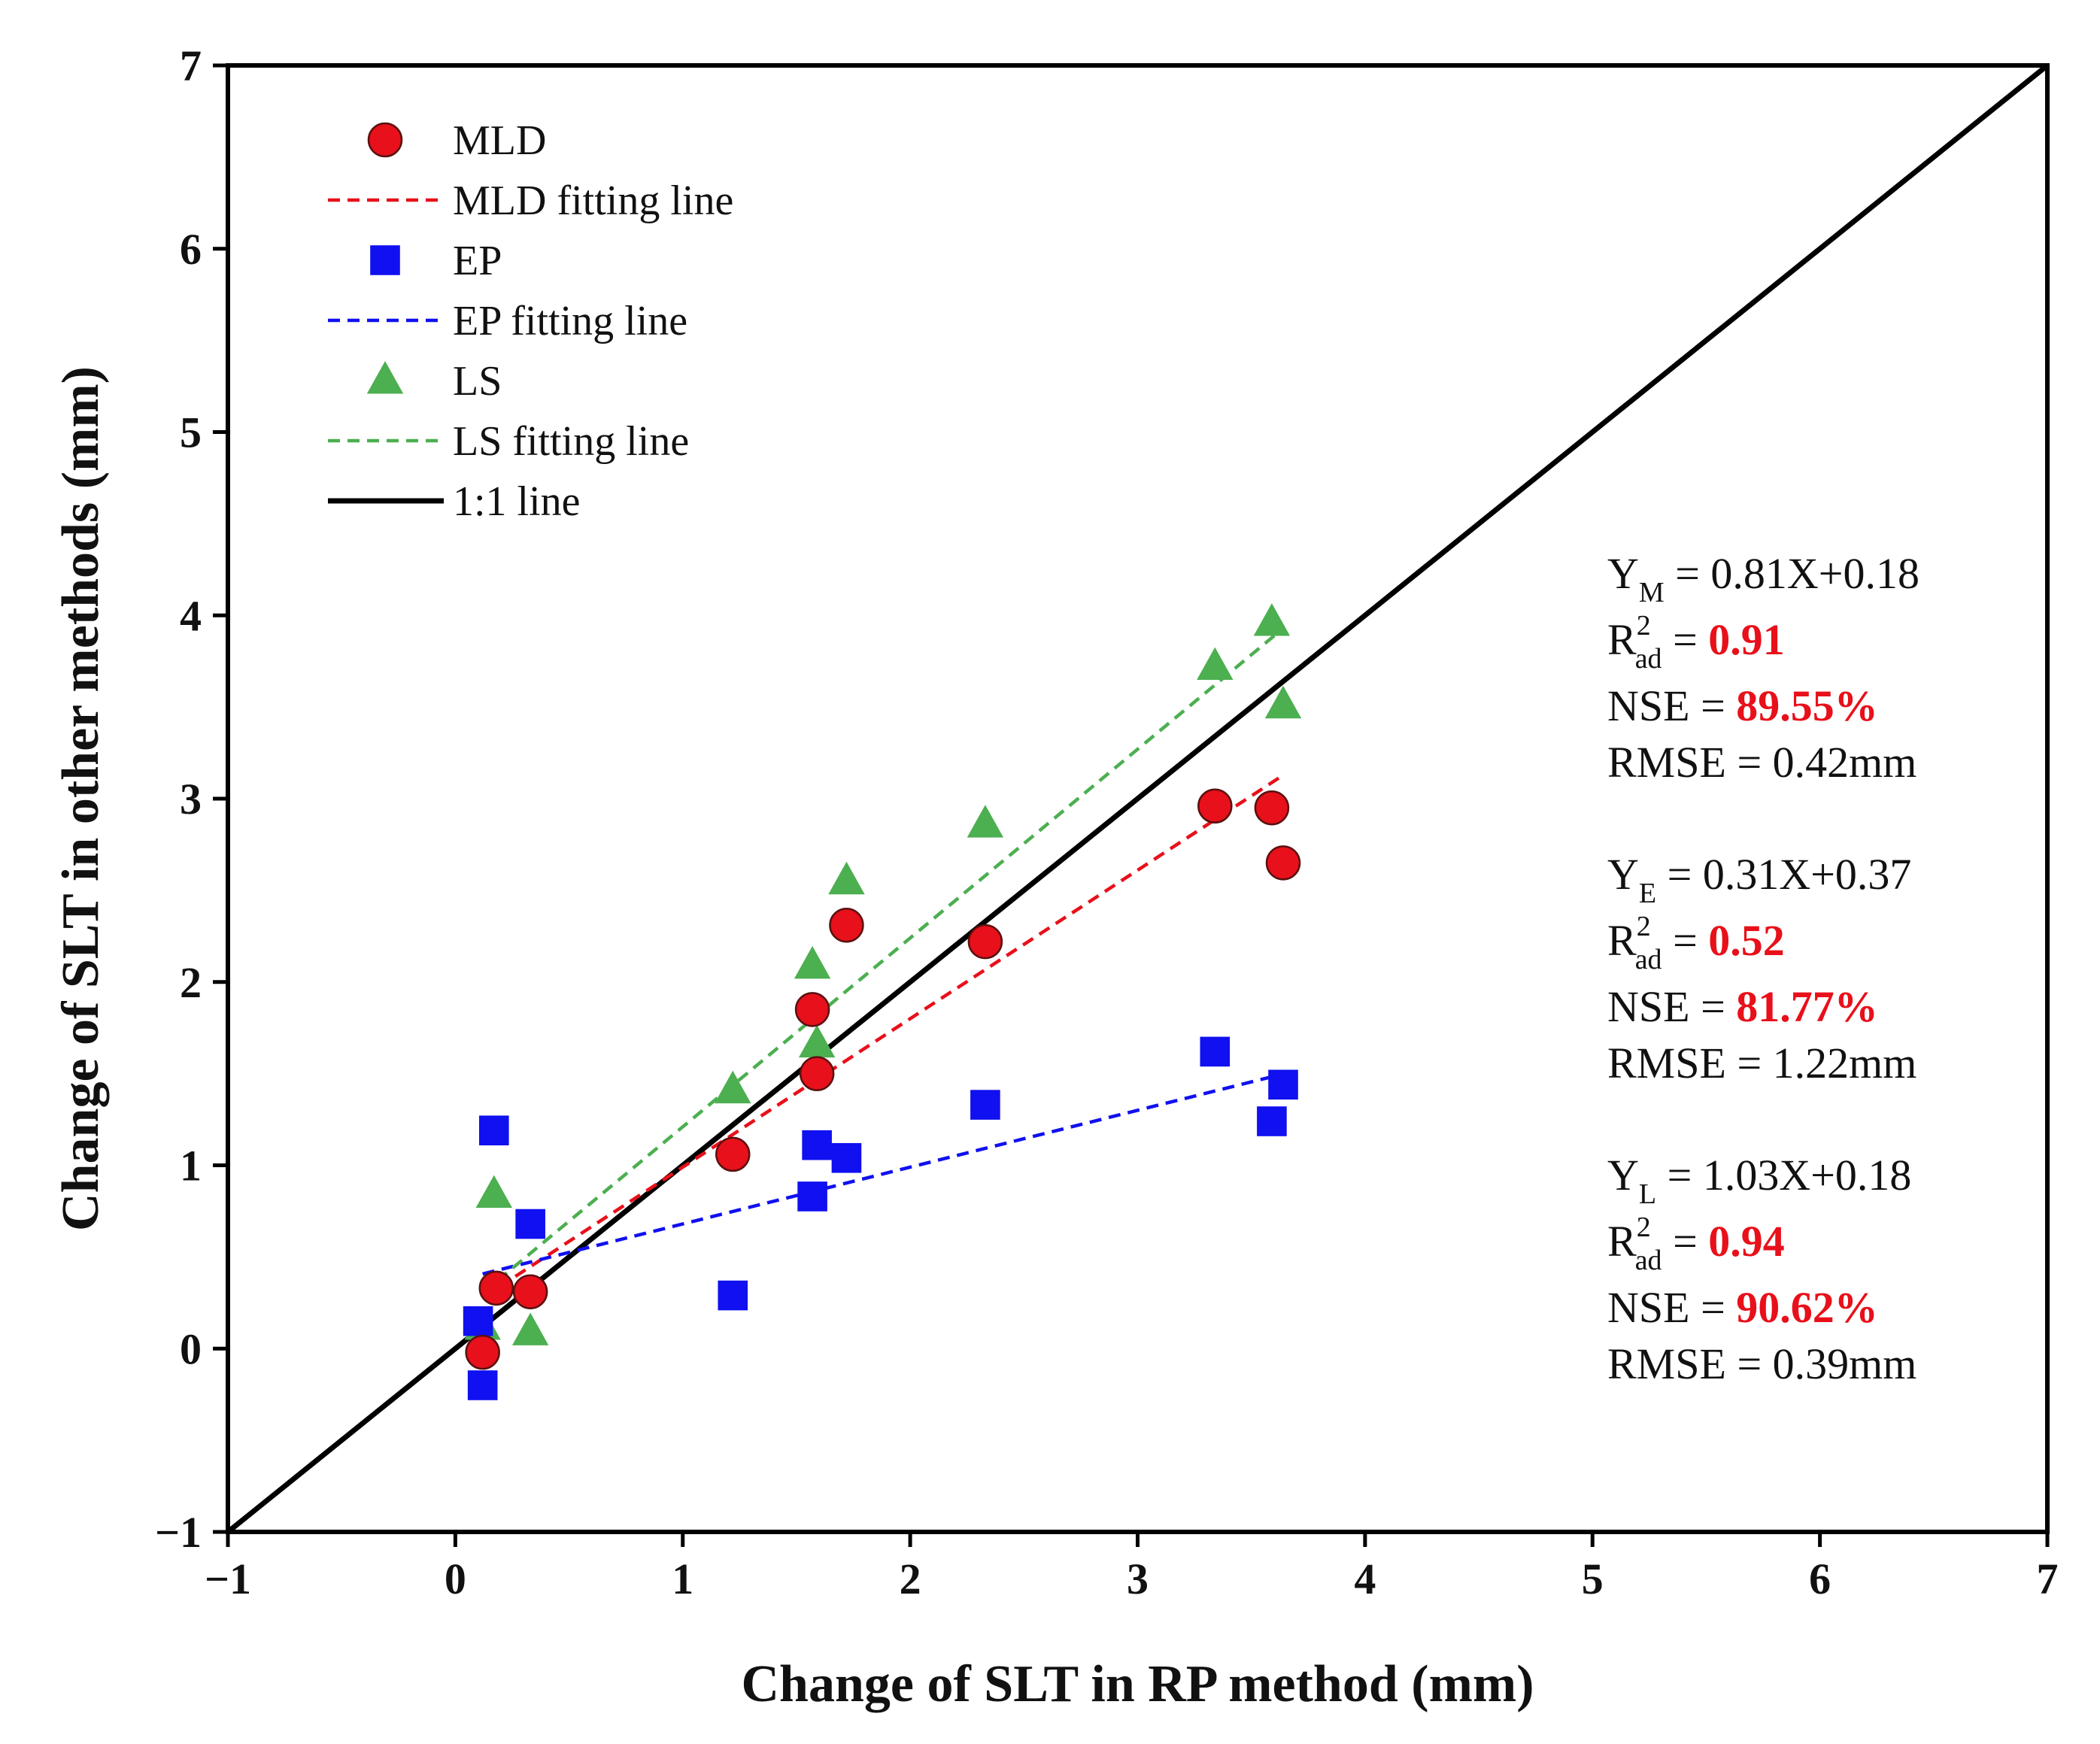 This screenshot has height=1744, width=2100. What do you see at coordinates (455, 1578) in the screenshot?
I see `x-tick-label: 0` at bounding box center [455, 1578].